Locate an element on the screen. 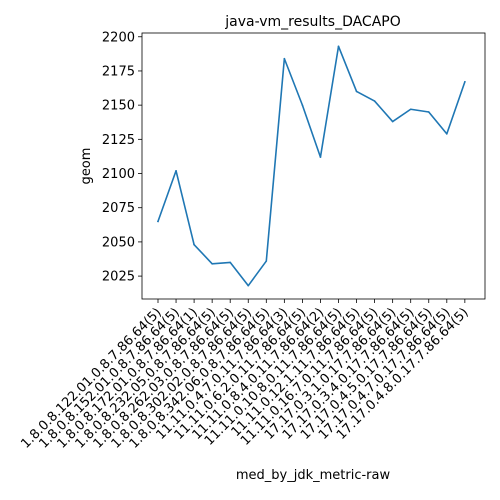 Image resolution: width=500 pixels, height=500 pixels. y-axis-title: geom is located at coordinates (86, 166).